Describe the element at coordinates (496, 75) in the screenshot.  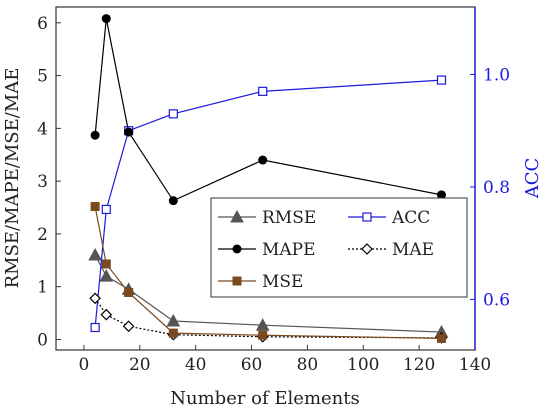
I see `y-right-tick-label: 1.0` at that location.